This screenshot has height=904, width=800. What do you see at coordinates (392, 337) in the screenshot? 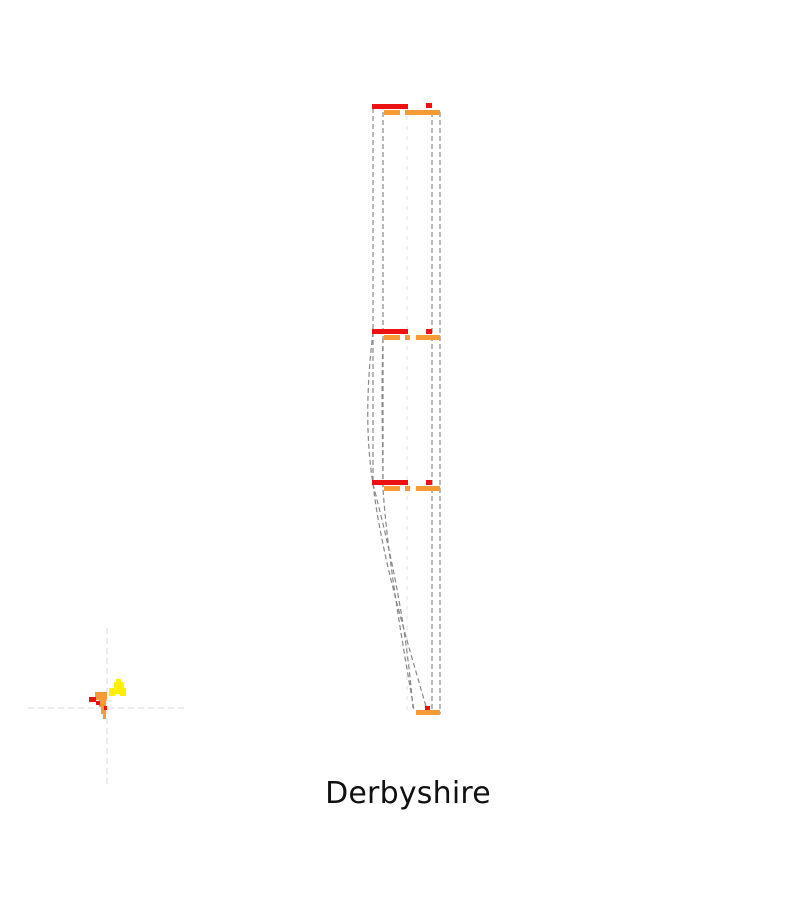
I see `middle-orange-left` at bounding box center [392, 337].